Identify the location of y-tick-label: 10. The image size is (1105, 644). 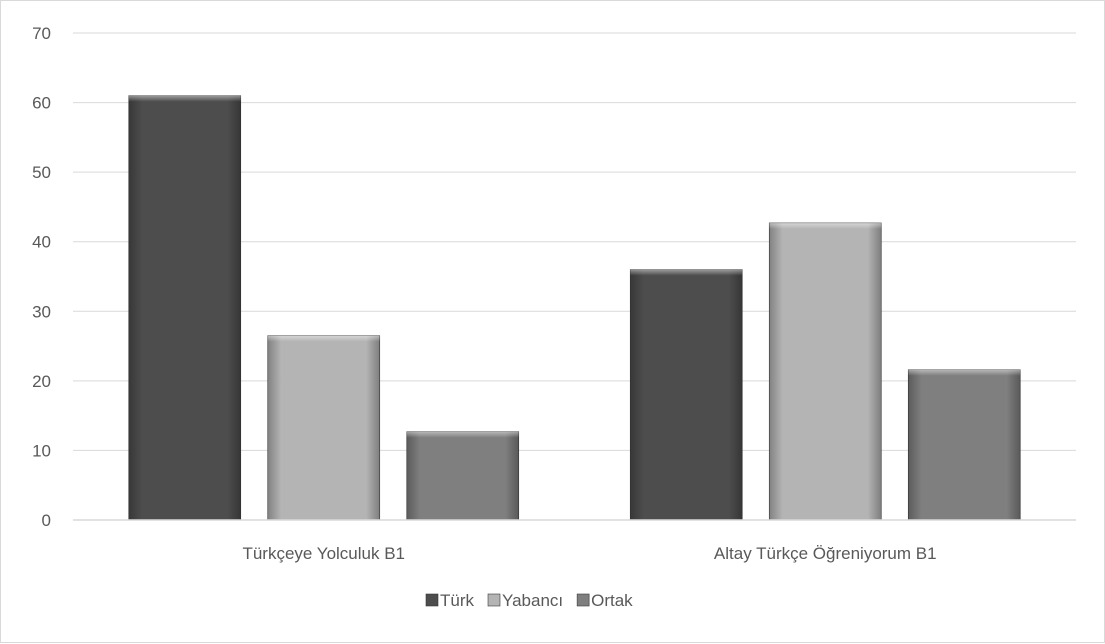
(41, 450).